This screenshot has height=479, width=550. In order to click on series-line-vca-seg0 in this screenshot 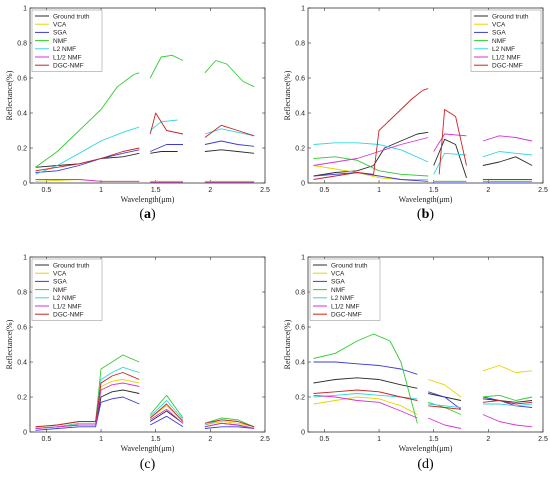, I will do `click(365, 405)`.